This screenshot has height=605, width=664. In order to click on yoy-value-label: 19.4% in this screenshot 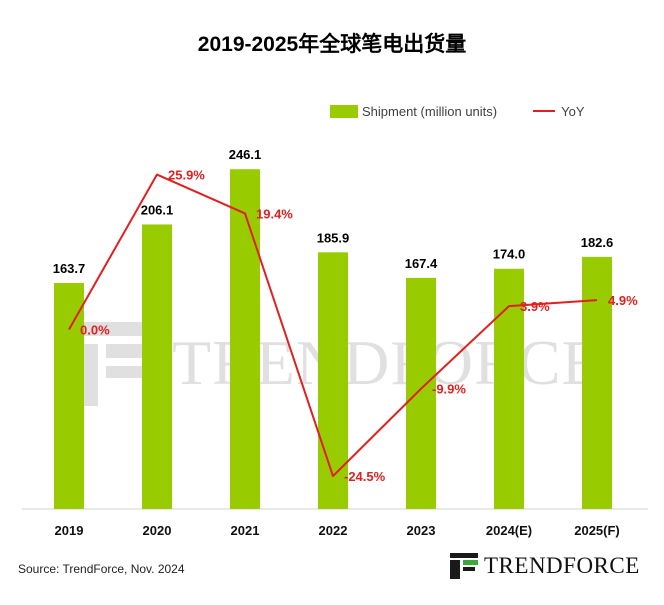, I will do `click(274, 213)`.